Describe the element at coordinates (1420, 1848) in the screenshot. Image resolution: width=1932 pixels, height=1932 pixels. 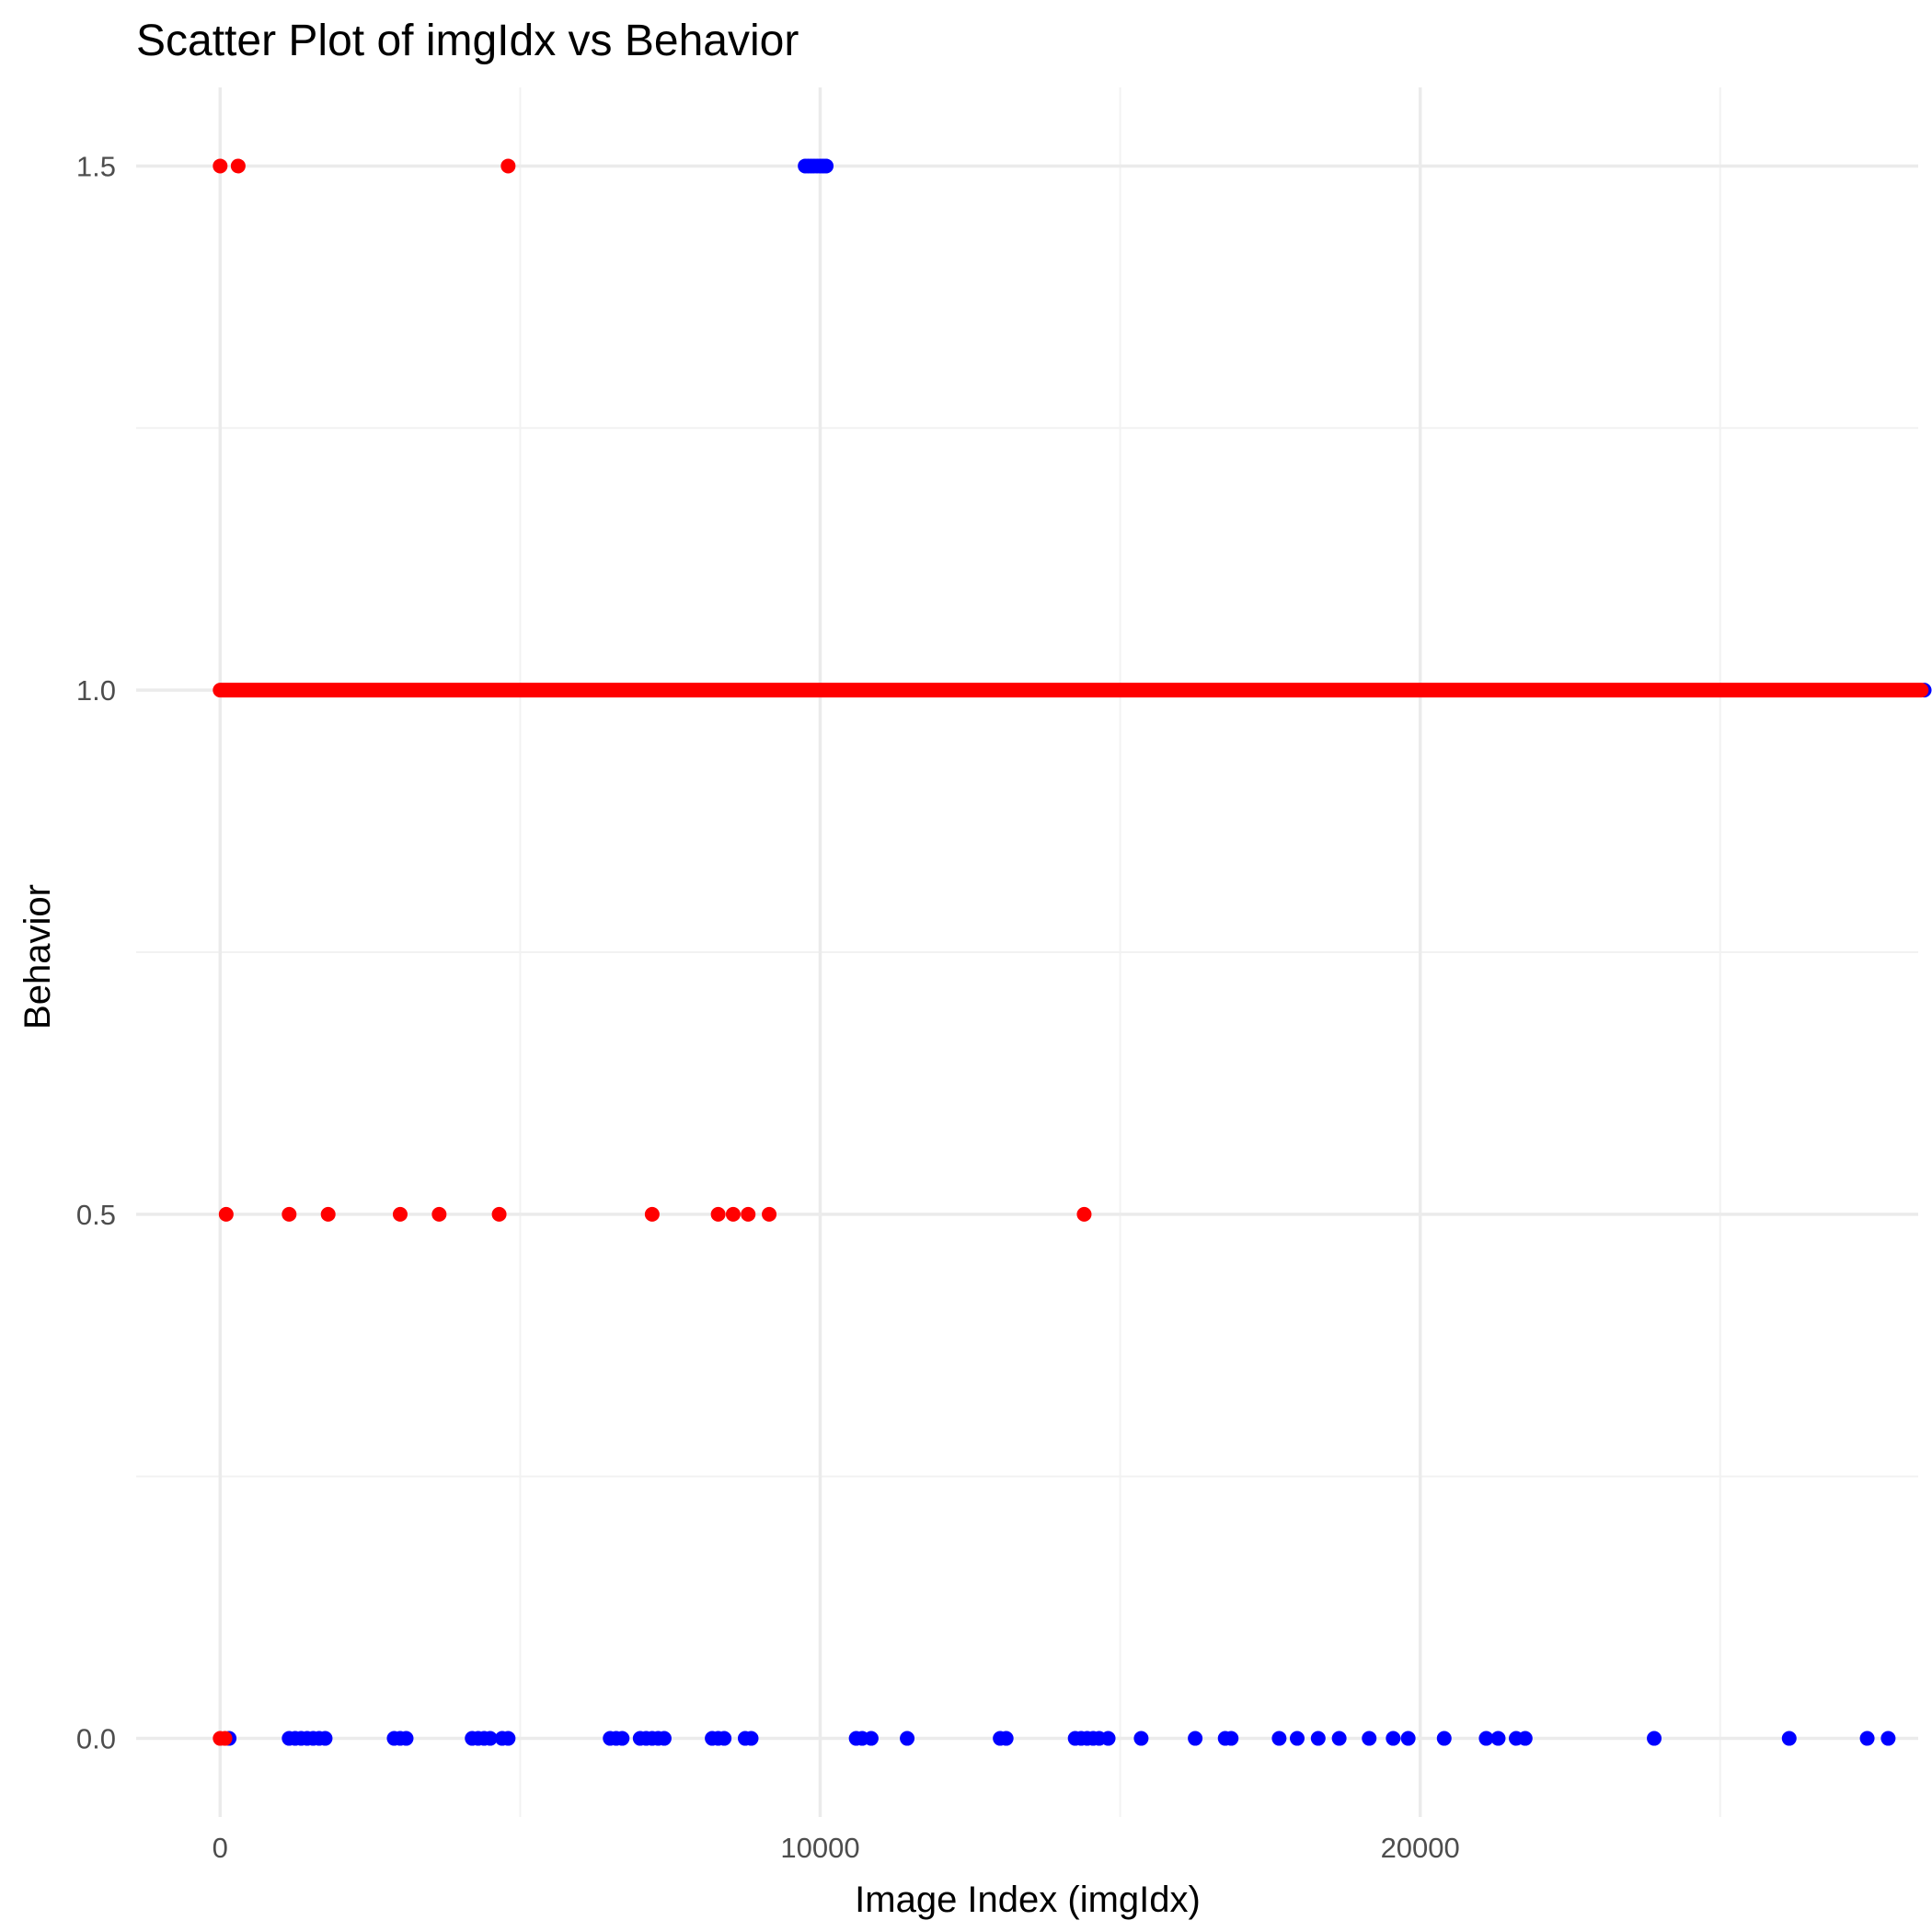
I see `x-tick-label: 20000` at that location.